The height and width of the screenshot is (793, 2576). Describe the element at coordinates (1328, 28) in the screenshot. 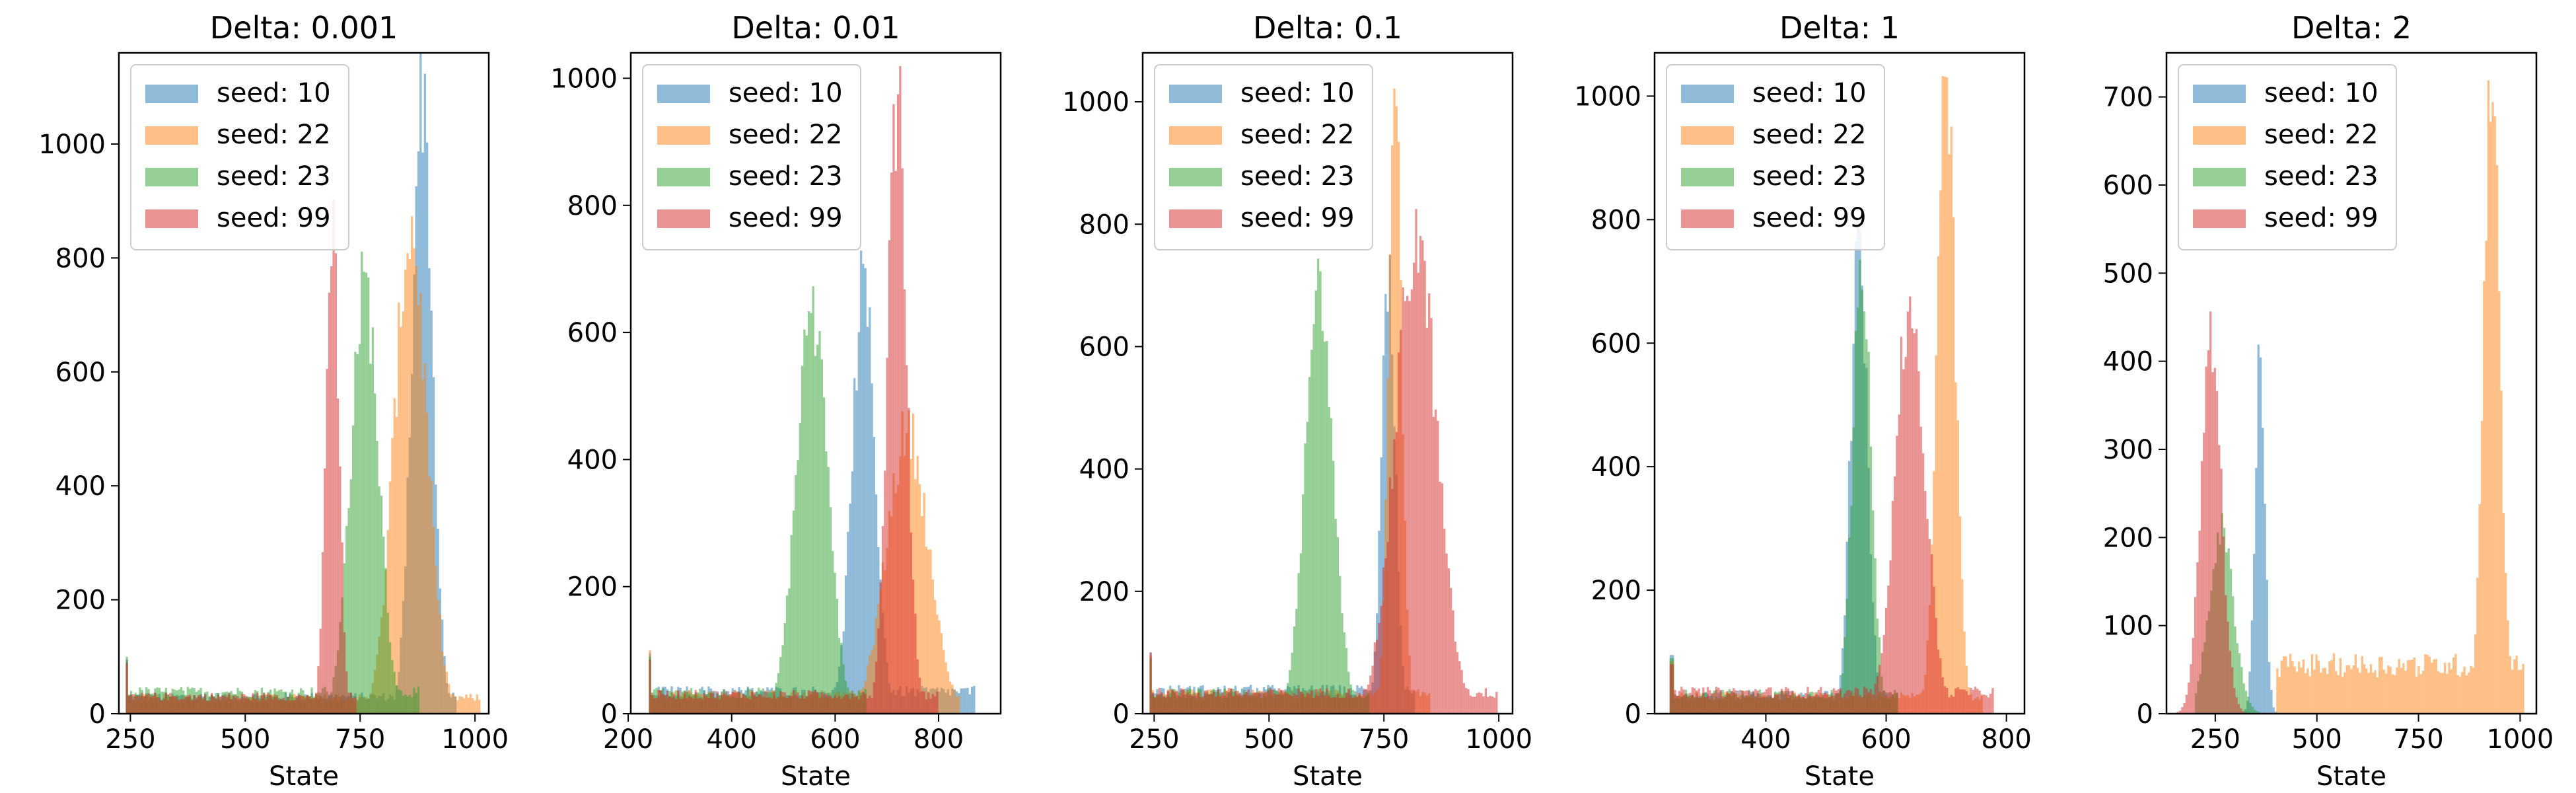

I see `subplot-title: Delta: 0.1` at that location.